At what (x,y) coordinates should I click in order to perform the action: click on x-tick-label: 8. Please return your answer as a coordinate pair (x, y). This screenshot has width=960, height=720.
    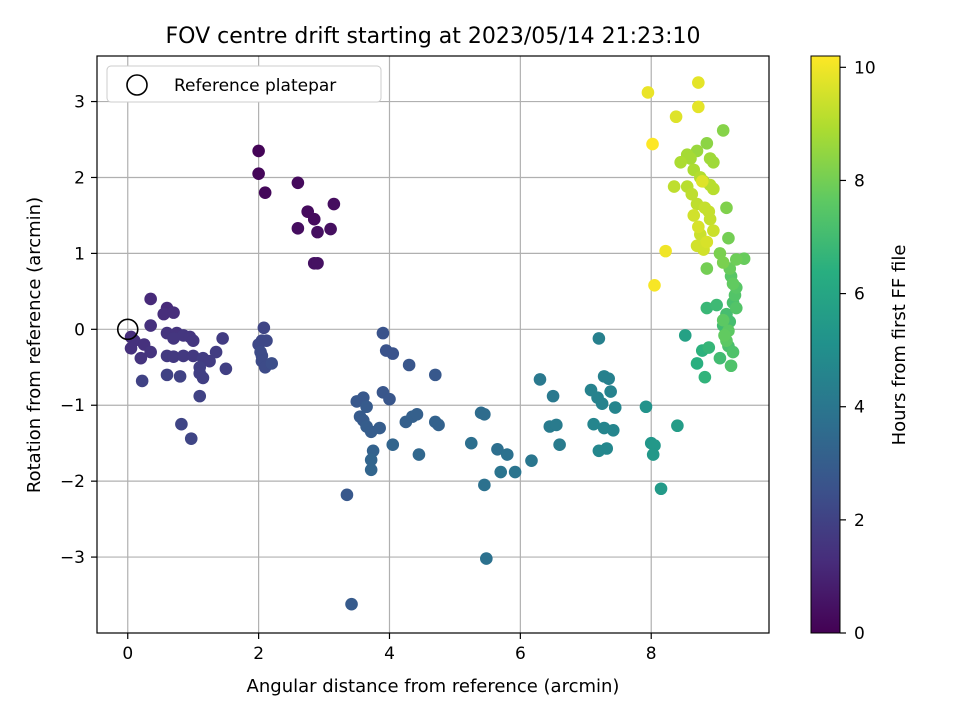
    Looking at the image, I should click on (651, 654).